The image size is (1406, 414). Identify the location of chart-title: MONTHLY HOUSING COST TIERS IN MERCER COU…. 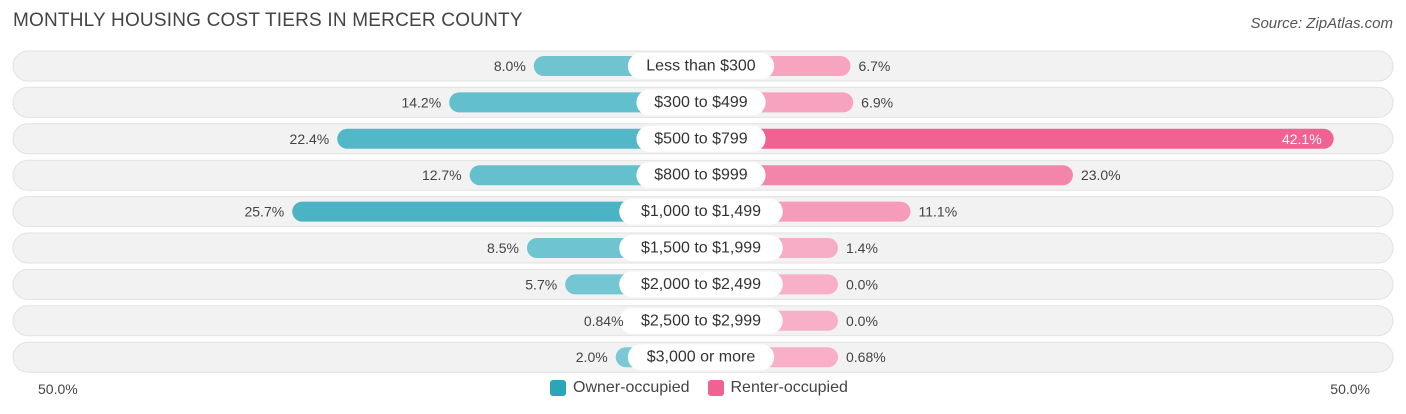
(268, 20).